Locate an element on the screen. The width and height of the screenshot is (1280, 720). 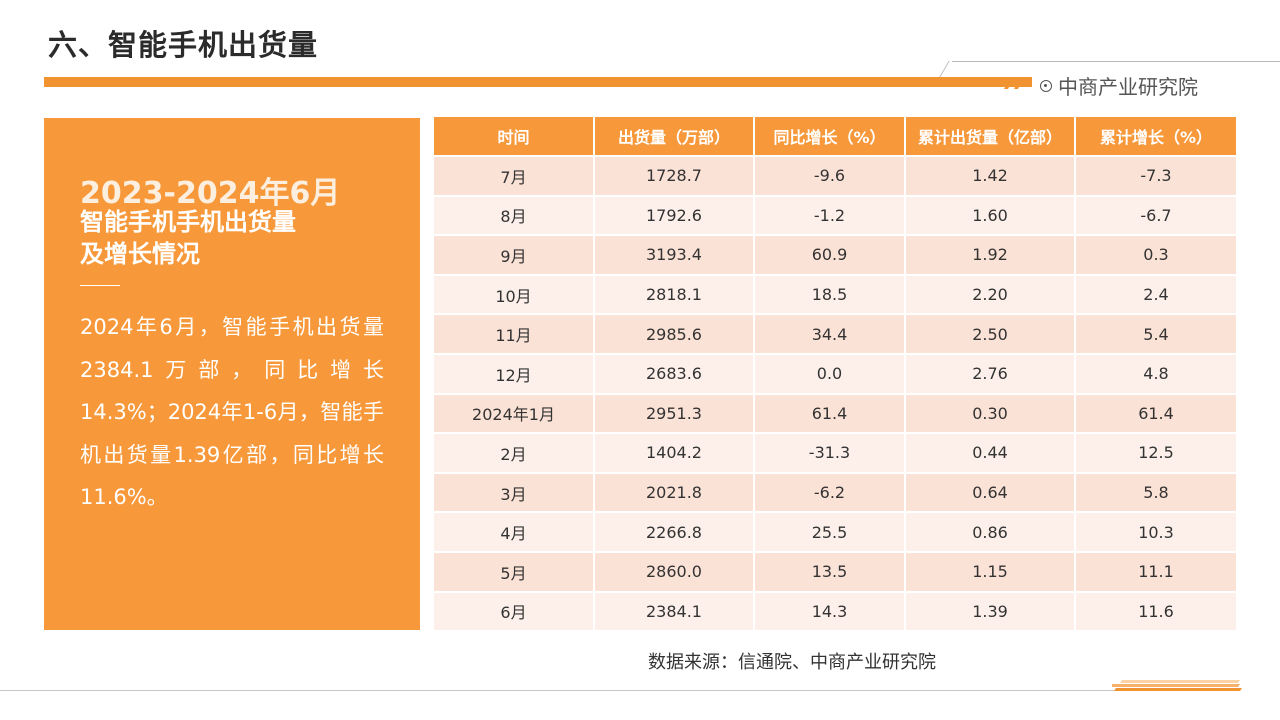
table-cell: 1.39 is located at coordinates (990, 612).